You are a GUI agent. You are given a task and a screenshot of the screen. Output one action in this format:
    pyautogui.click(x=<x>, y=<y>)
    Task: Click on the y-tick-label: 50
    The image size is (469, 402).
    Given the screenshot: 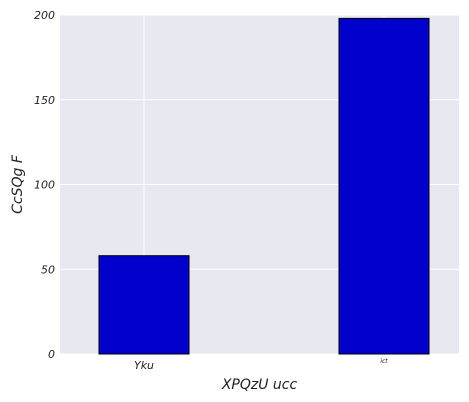 What is the action you would take?
    pyautogui.click(x=48, y=269)
    